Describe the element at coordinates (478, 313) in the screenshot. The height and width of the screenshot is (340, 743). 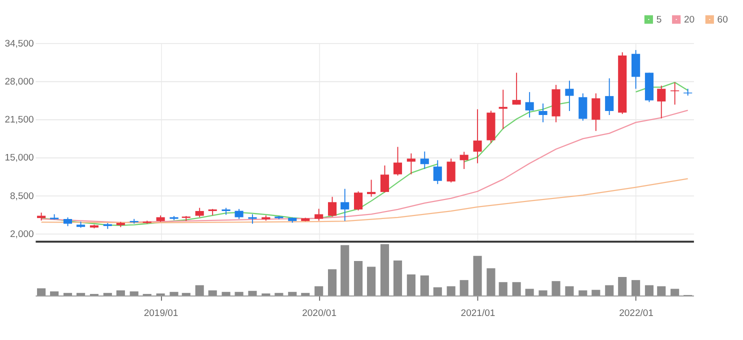
I see `x-tick-label: 2021/01` at that location.